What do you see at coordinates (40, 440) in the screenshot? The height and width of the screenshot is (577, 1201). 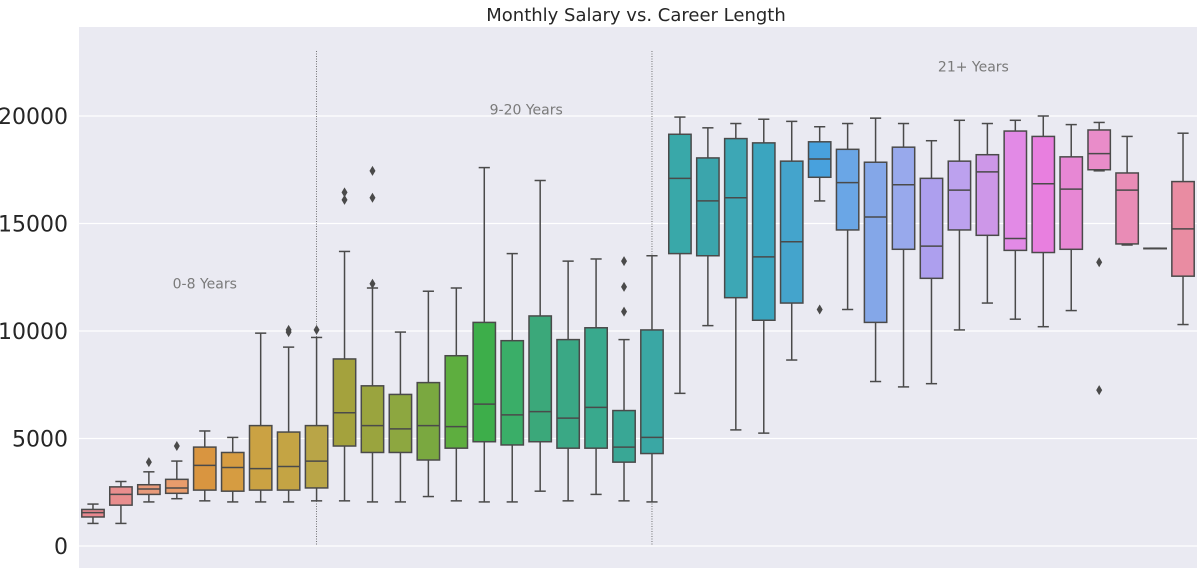 I see `y-tick-label-5000: 5000` at bounding box center [40, 440].